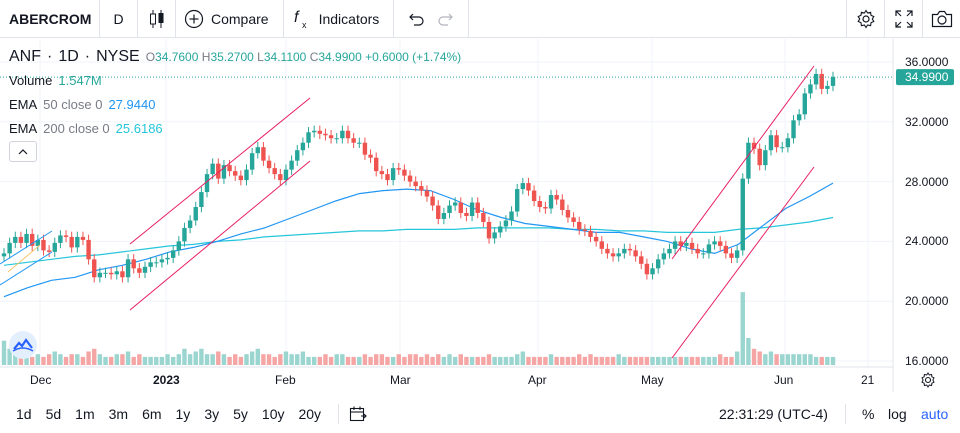 The height and width of the screenshot is (433, 960). Describe the element at coordinates (452, 380) in the screenshot. I see `time-axis: Dec 2023 Feb Mar Apr May Jun 21` at that location.